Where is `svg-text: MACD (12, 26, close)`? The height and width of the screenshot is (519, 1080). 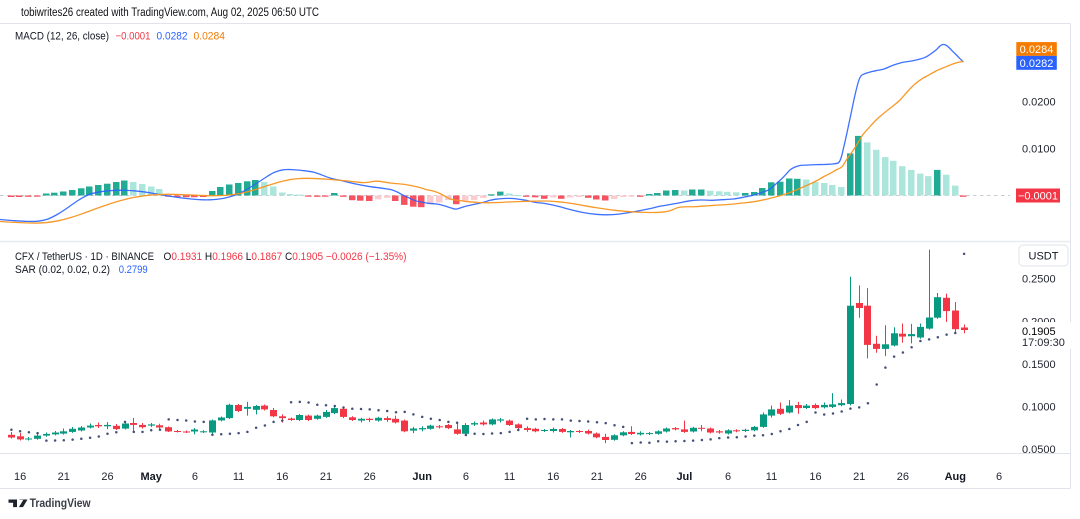 svg-text: MACD (12, 26, close) is located at coordinates (62, 37).